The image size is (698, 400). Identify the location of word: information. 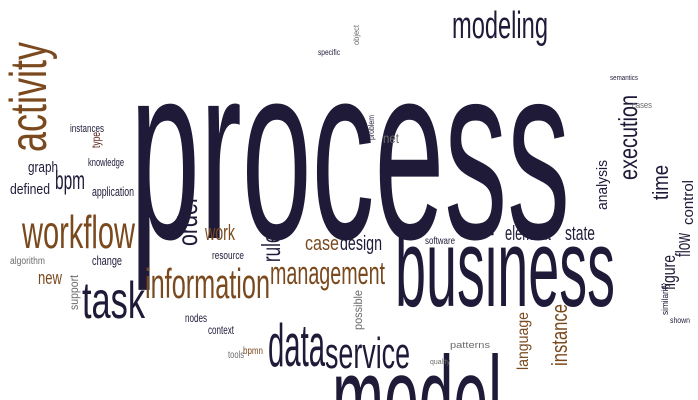
(207, 283).